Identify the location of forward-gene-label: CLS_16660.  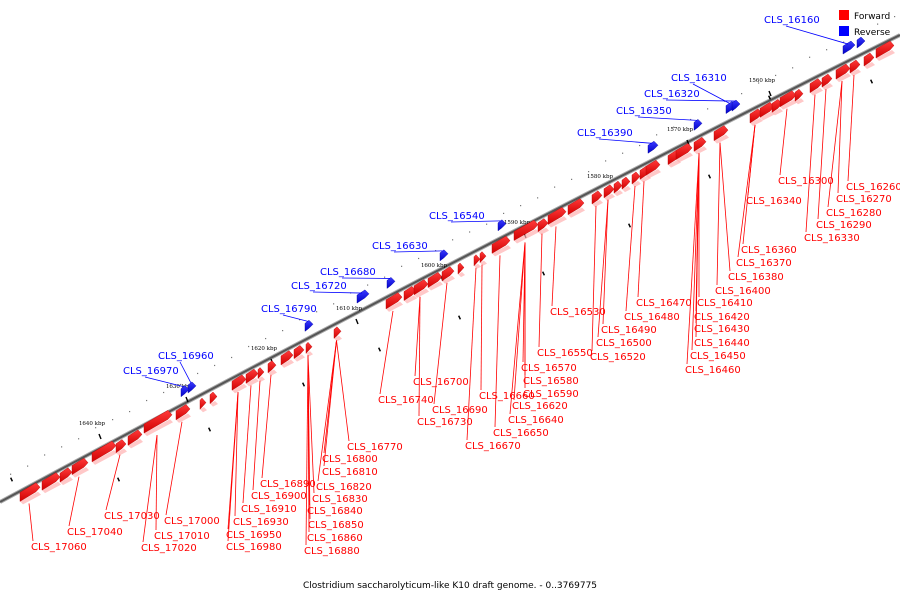
(507, 396).